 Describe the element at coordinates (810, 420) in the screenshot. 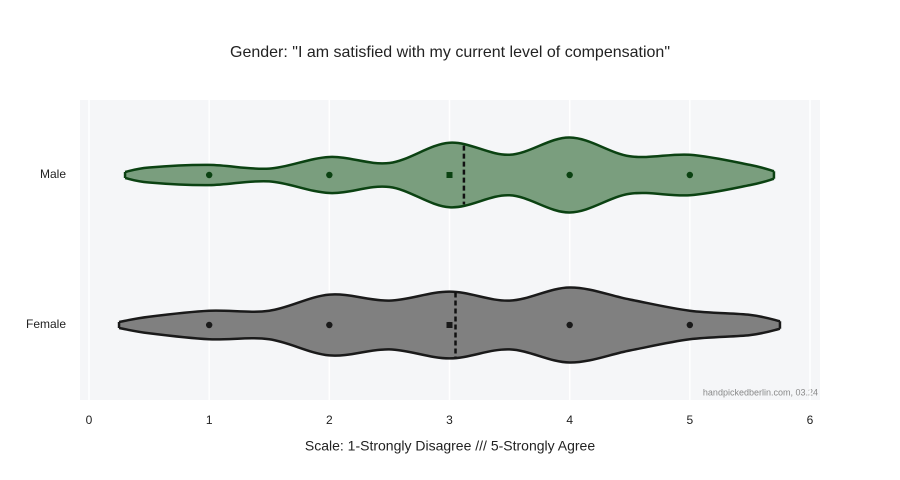

I see `x-tick-label: 6` at that location.